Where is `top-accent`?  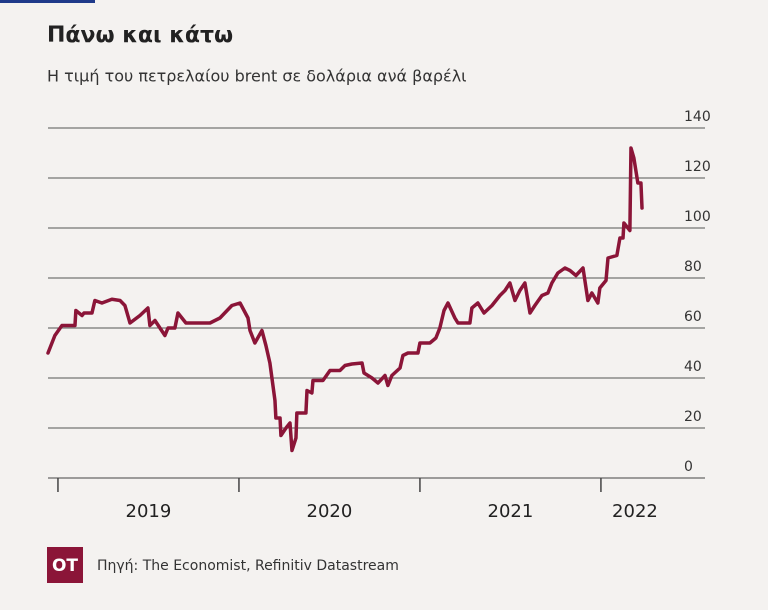
top-accent is located at coordinates (47, 1).